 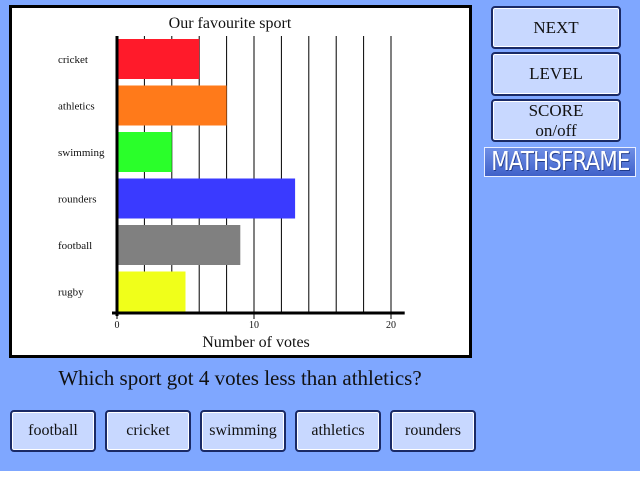 What do you see at coordinates (556, 130) in the screenshot?
I see `score-button-sublabel: on/off` at bounding box center [556, 130].